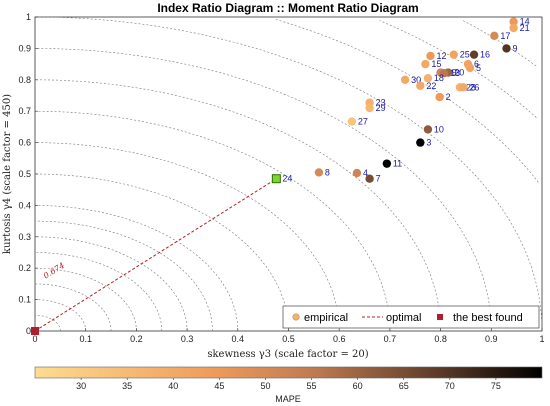  What do you see at coordinates (378, 179) in the screenshot?
I see `point-label-7: 7` at bounding box center [378, 179].